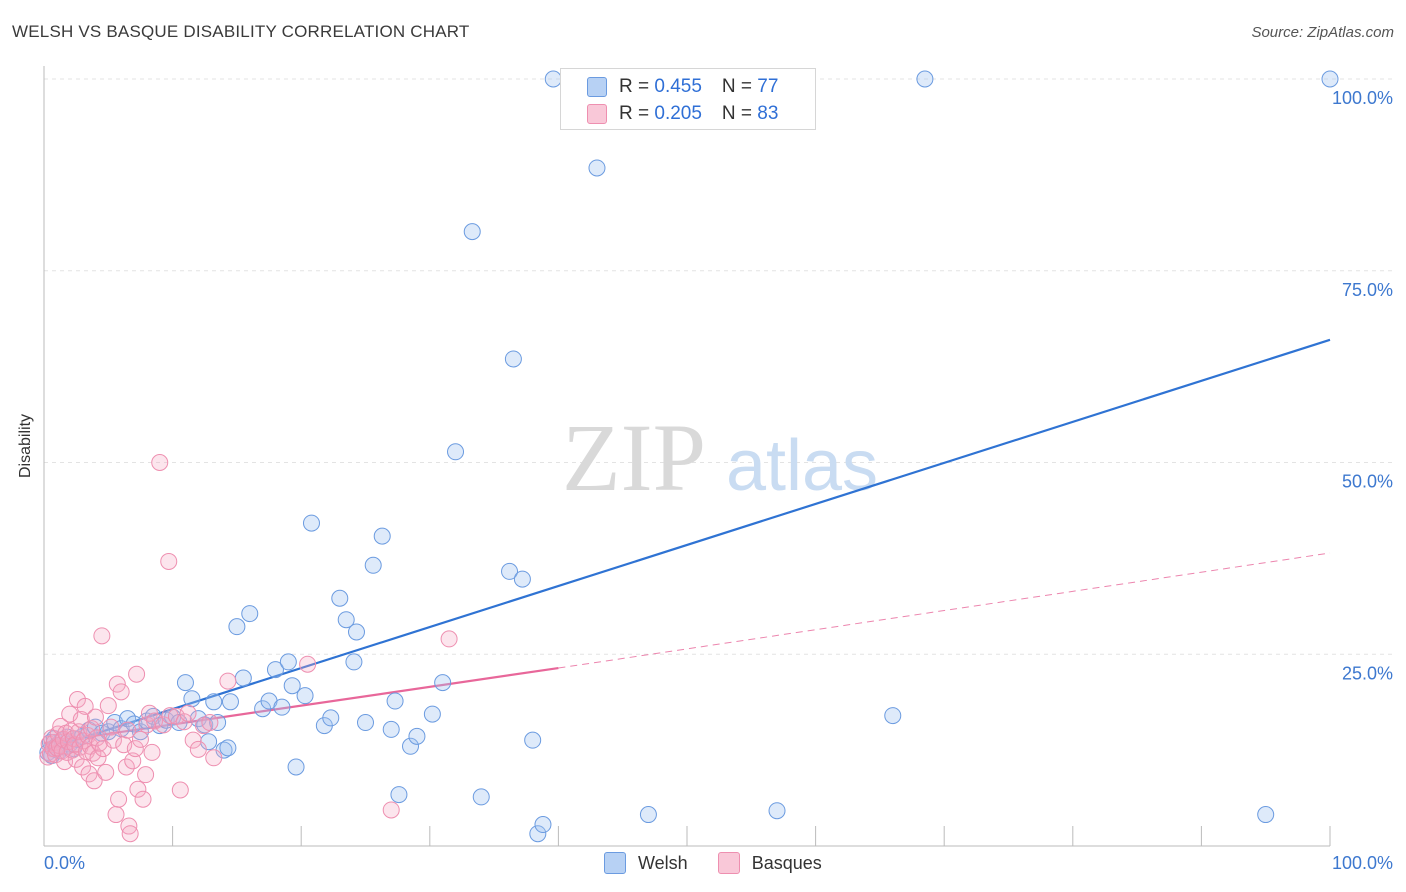 The image size is (1406, 892). Describe the element at coordinates (1367, 673) in the screenshot. I see `y-tick-label-25: 25.0%` at that location.